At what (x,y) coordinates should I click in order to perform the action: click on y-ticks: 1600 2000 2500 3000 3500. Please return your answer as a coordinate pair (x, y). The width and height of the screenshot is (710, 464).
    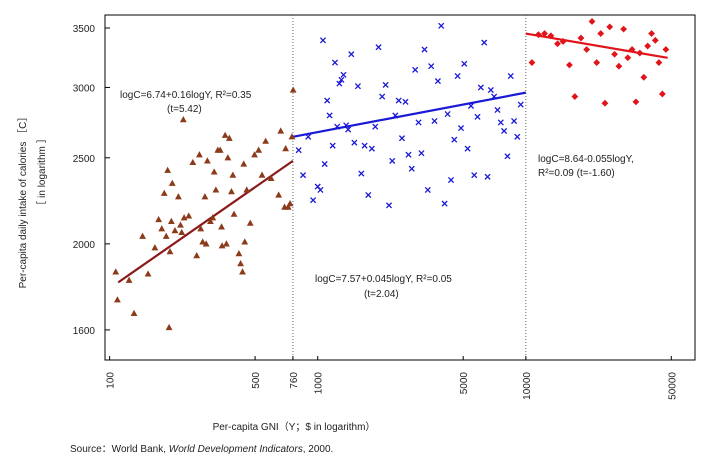
    Looking at the image, I should click on (91, 180).